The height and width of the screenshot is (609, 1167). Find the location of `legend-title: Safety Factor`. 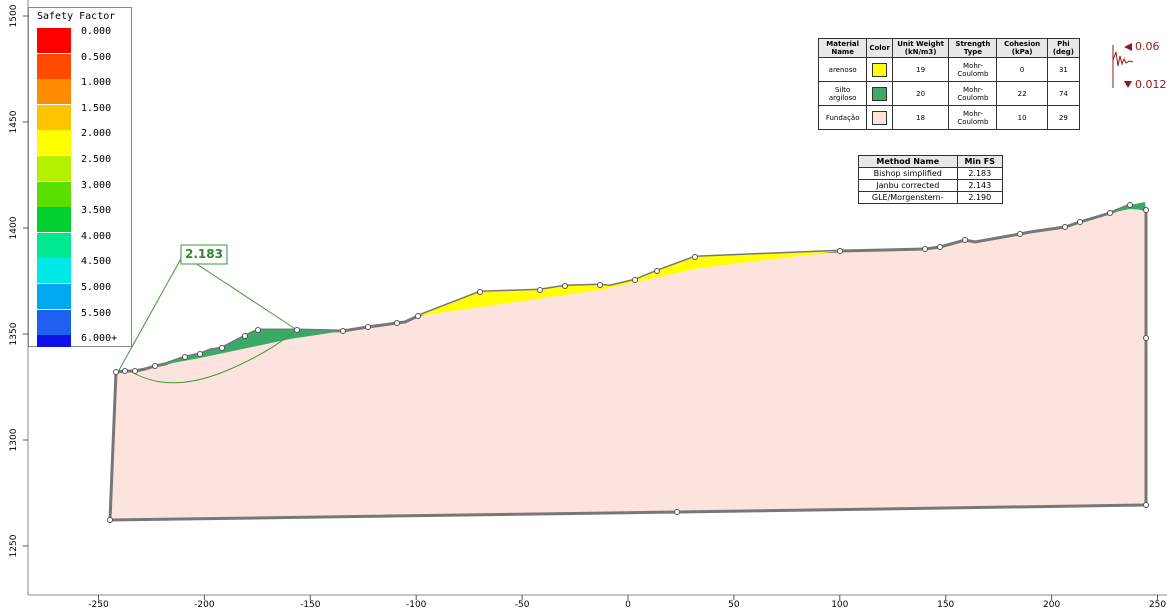

legend-title: Safety Factor is located at coordinates (76, 16).